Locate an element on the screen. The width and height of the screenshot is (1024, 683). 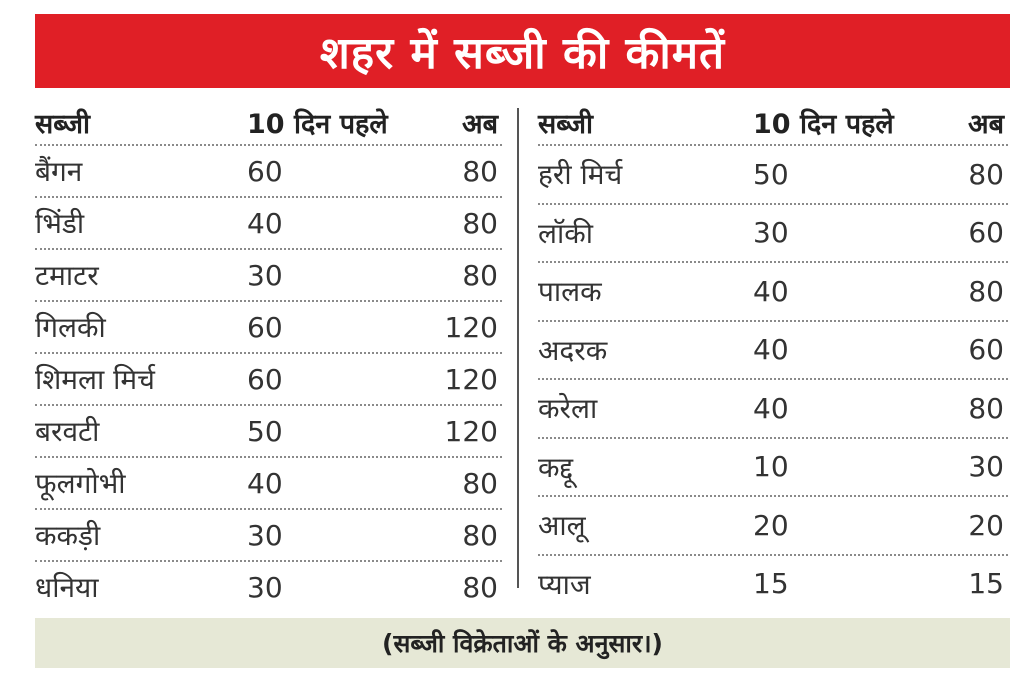
column-divider is located at coordinates (518, 348).